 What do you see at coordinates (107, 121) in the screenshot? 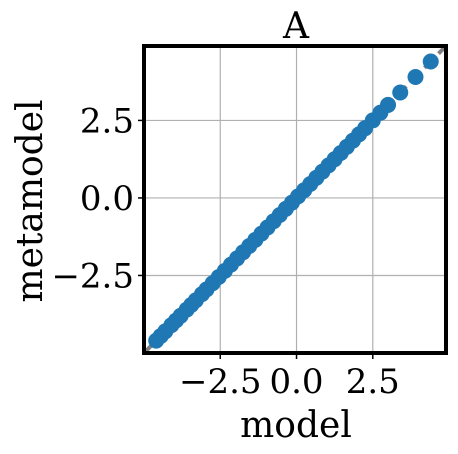
I see `y-tick-label: 2.5` at bounding box center [107, 121].